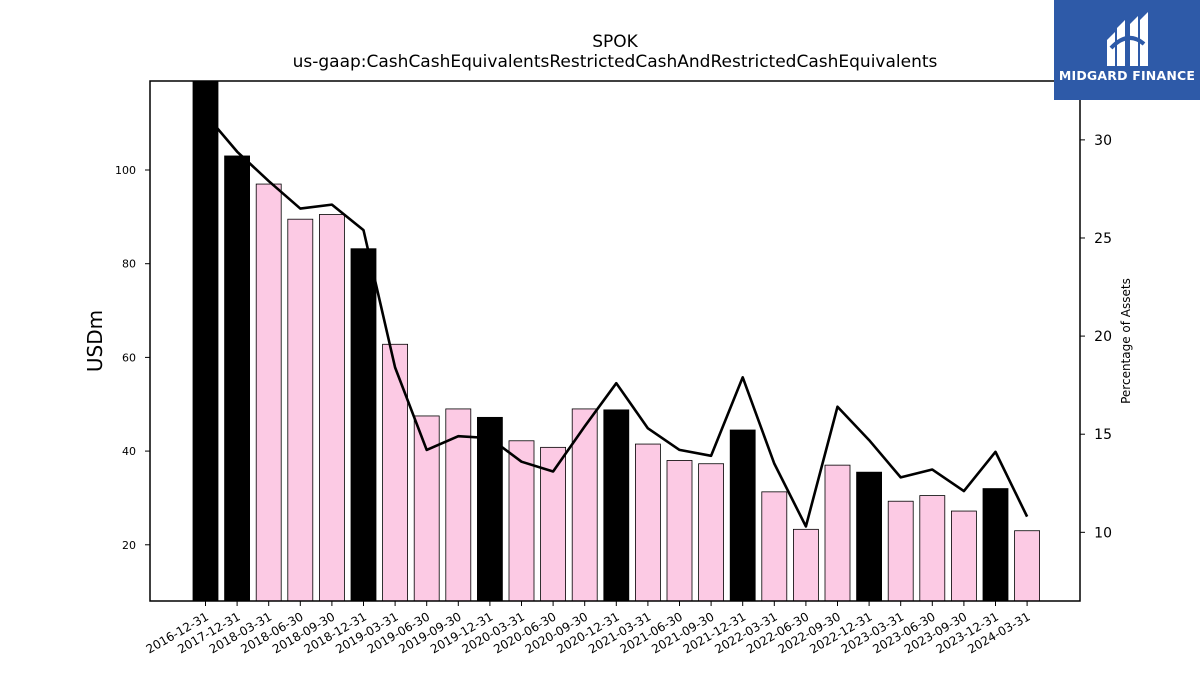 This screenshot has height=675, width=1200. I want to click on y2-tick-label: 20, so click(1103, 337).